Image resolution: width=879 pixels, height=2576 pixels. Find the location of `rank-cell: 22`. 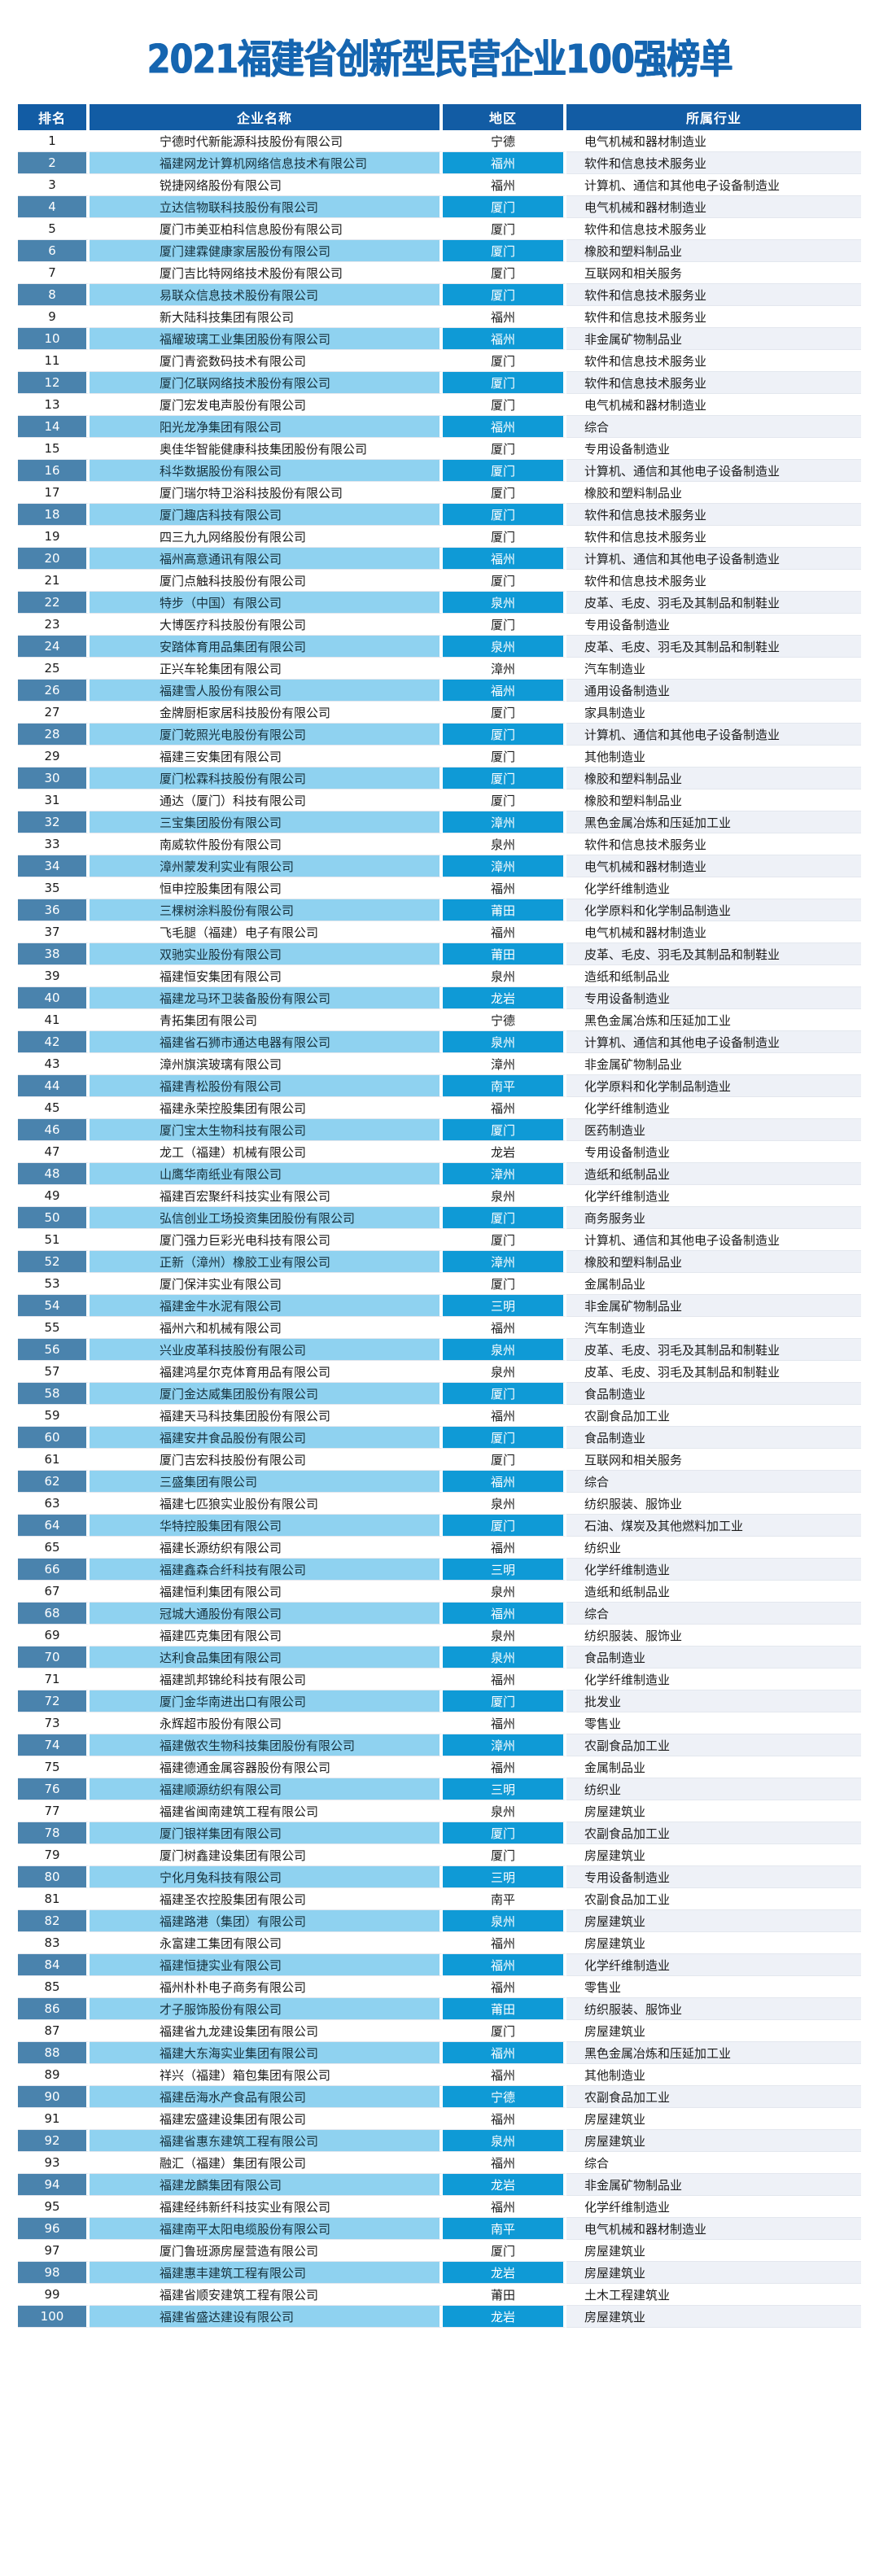

rank-cell: 22 is located at coordinates (54, 603).